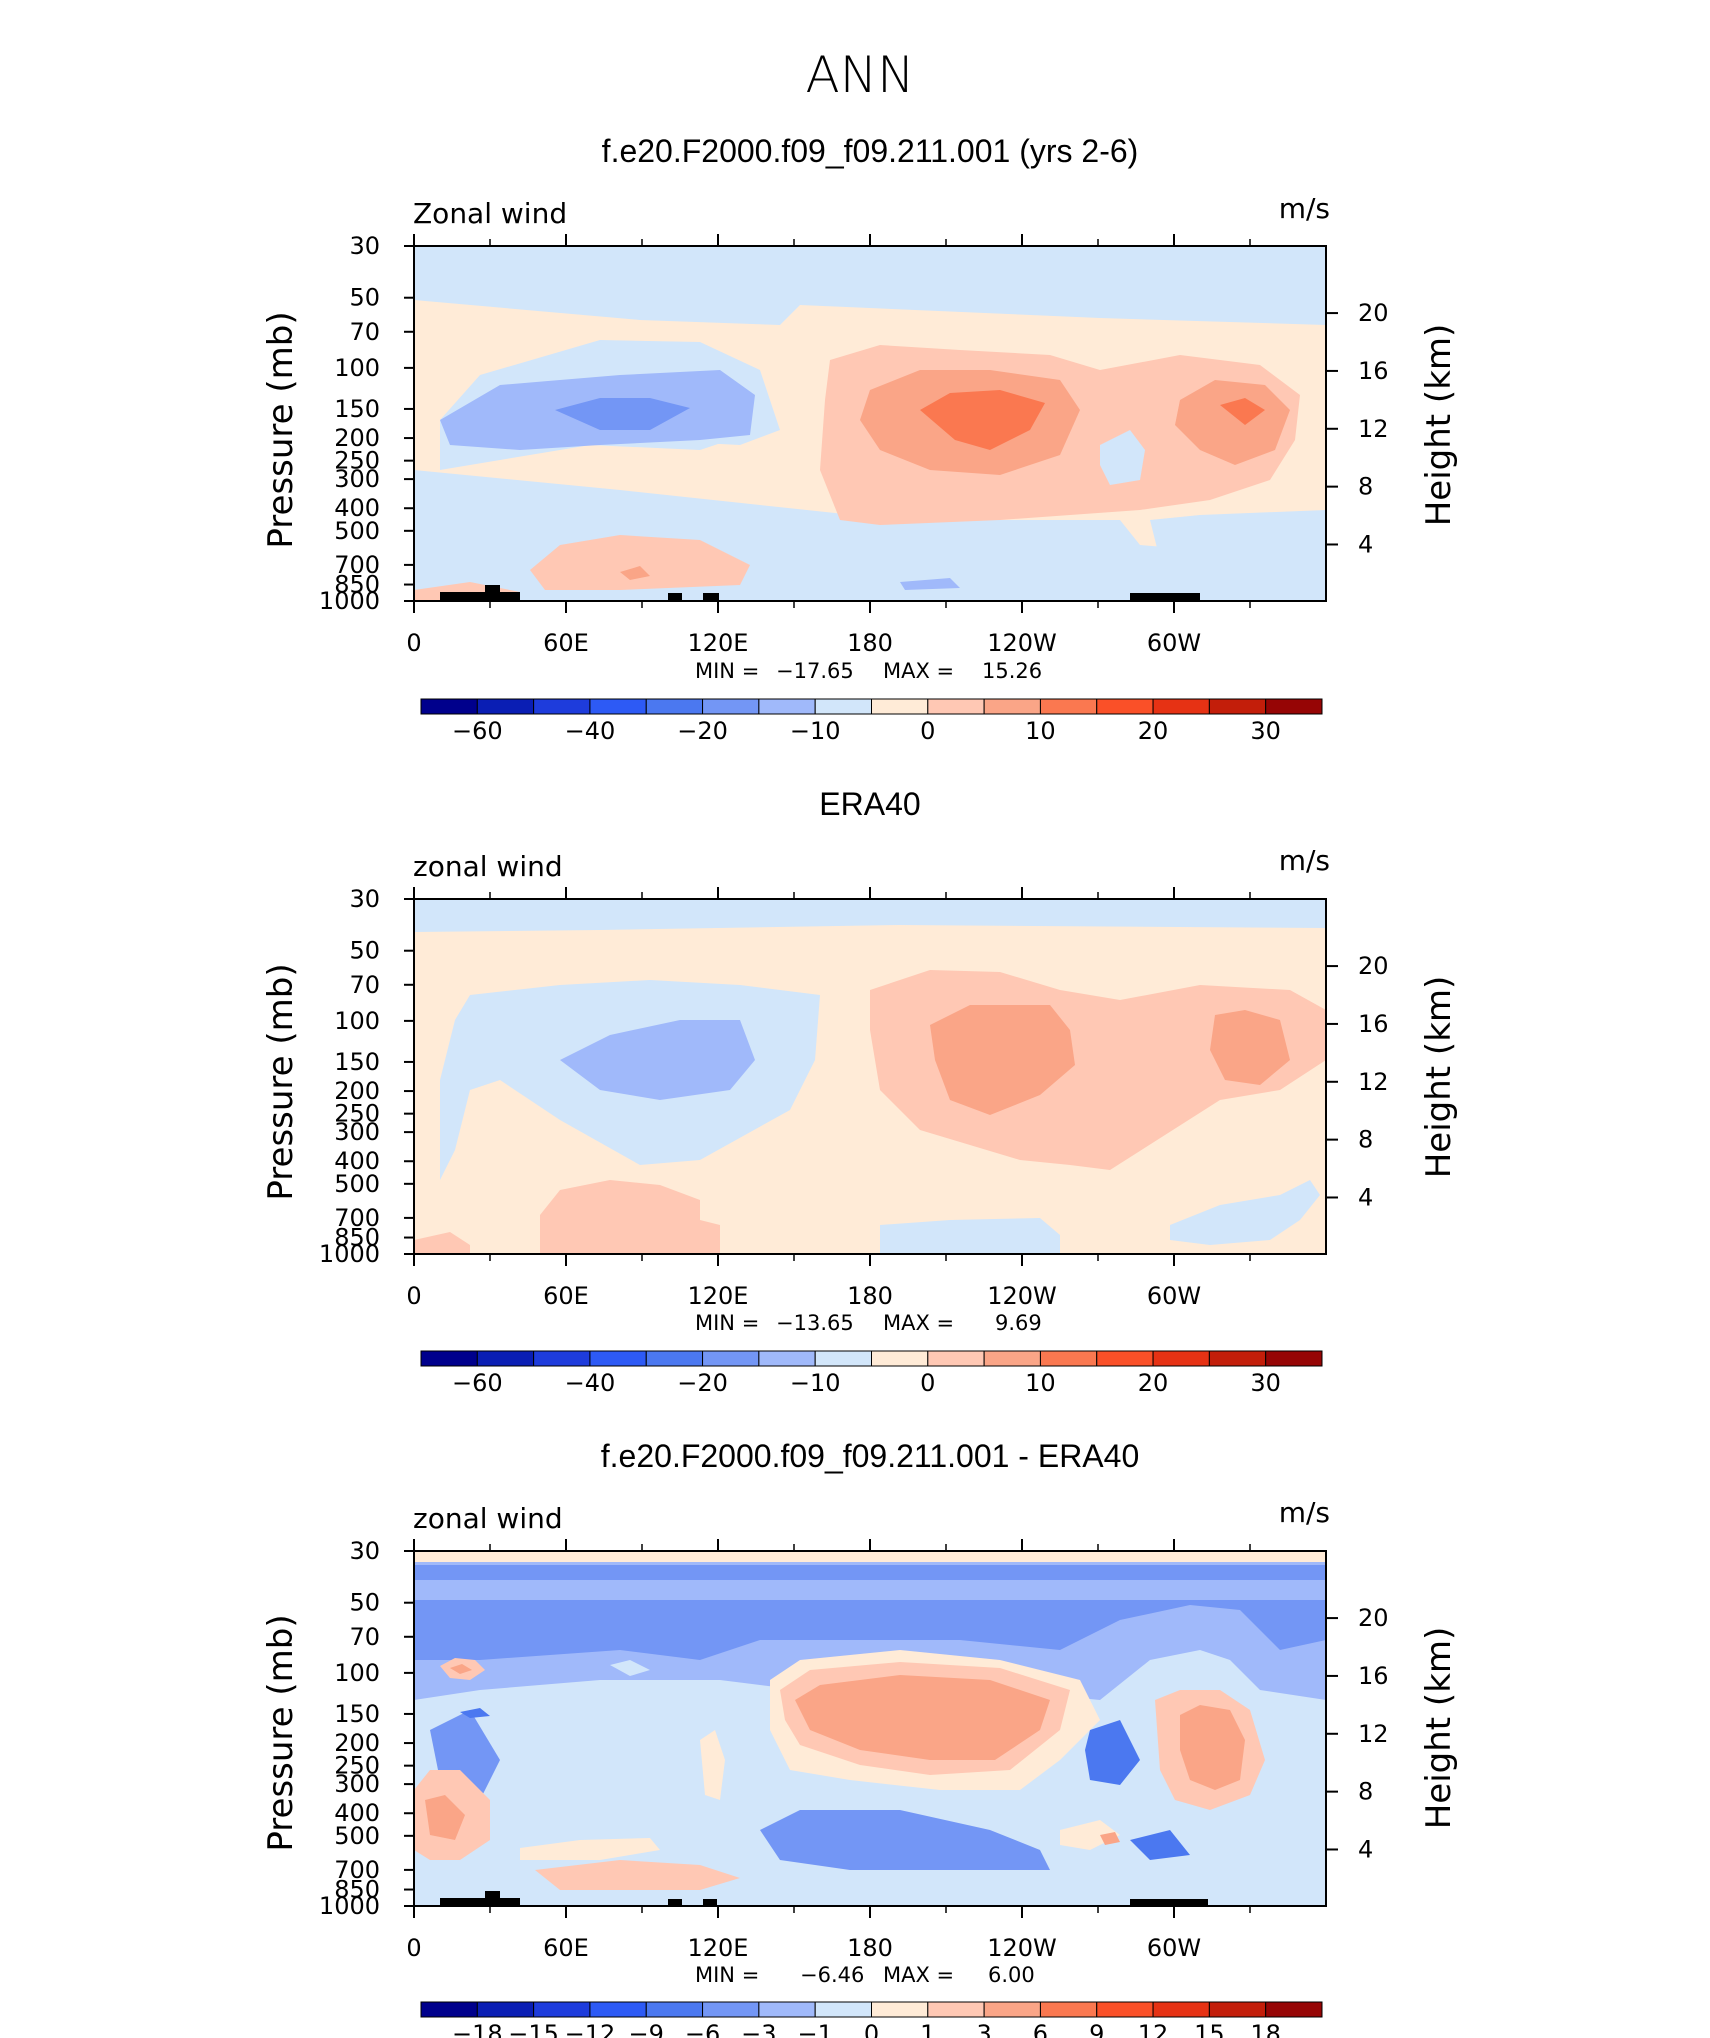 This screenshot has height=2038, width=1710. I want to click on colorbar-label: 12, so click(1153, 2029).